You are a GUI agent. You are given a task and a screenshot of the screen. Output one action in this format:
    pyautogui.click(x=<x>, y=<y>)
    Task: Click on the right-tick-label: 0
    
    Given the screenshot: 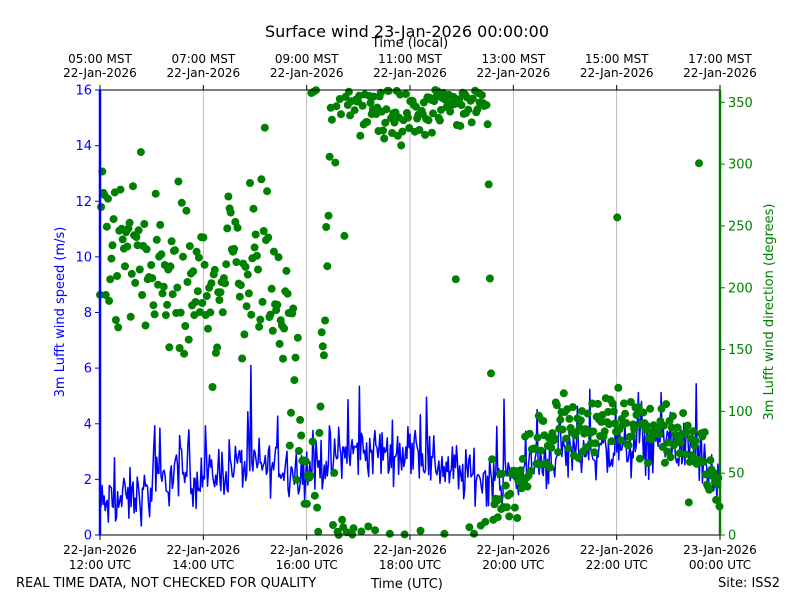 What is the action you would take?
    pyautogui.click(x=732, y=536)
    